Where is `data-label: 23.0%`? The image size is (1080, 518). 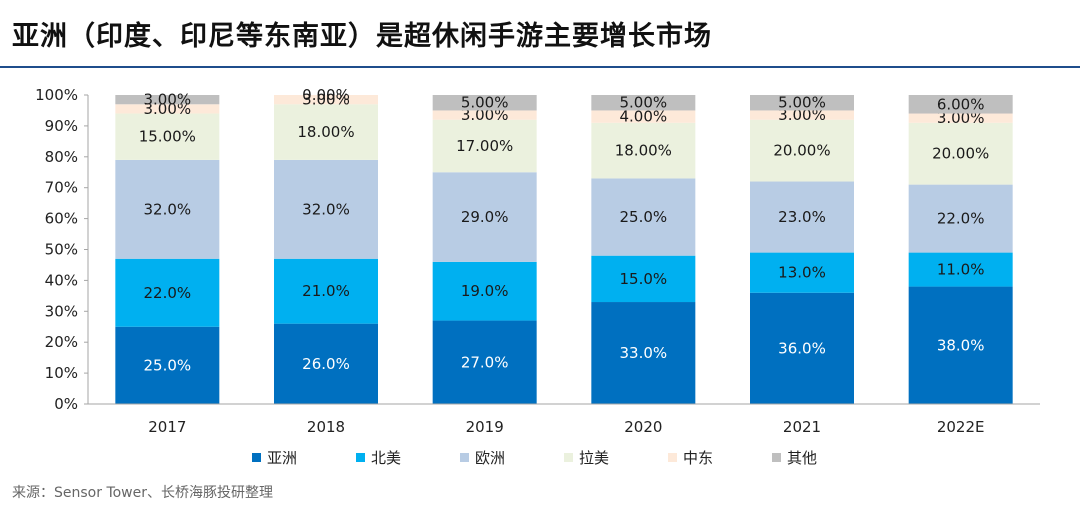 data-label: 23.0% is located at coordinates (802, 217).